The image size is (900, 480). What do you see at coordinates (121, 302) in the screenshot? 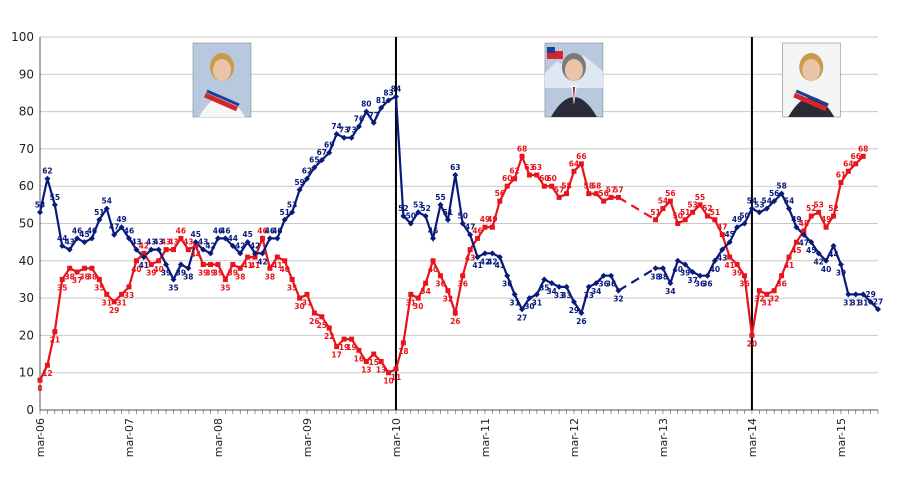
I see `approval-data-label: 31` at bounding box center [121, 302].